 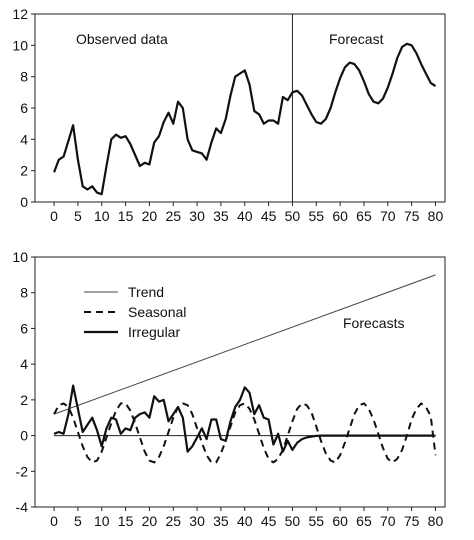 I want to click on bottom-y-tick-label: 6, so click(x=24, y=328).